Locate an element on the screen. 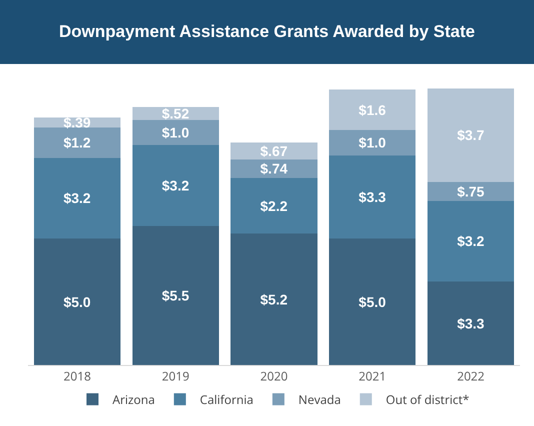 The width and height of the screenshot is (534, 426). data-label: $5.5 is located at coordinates (176, 296).